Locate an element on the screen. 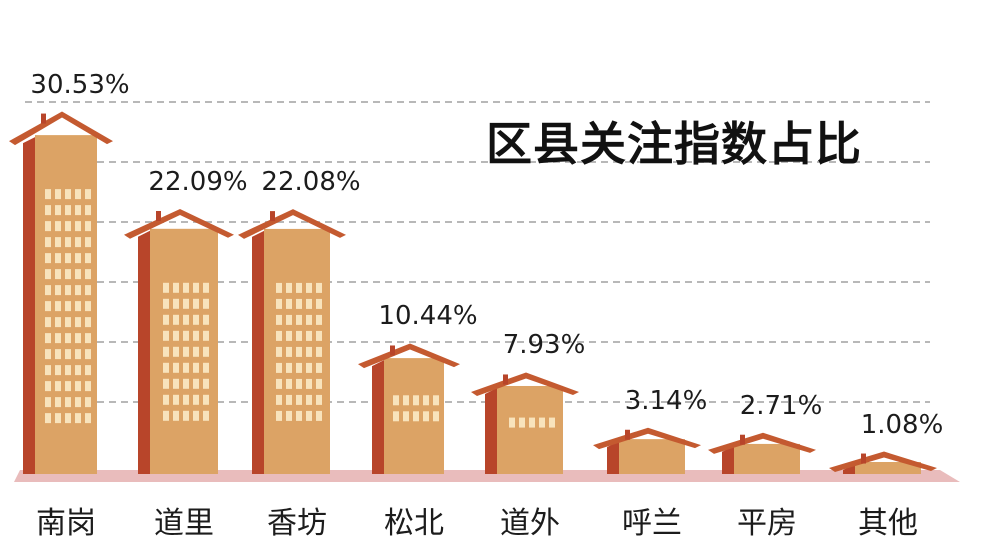  value-label: 1.08% is located at coordinates (902, 424).